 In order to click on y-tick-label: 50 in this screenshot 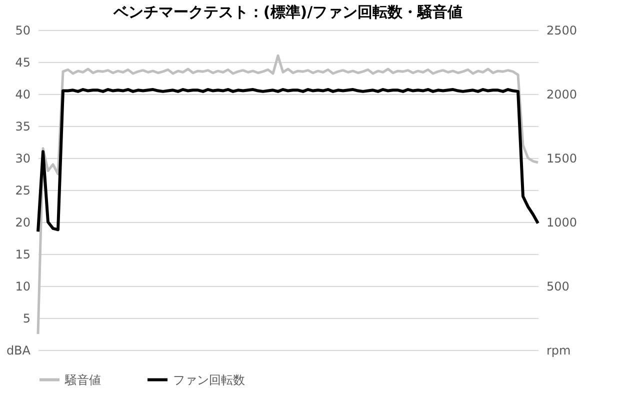, I will do `click(22, 31)`.